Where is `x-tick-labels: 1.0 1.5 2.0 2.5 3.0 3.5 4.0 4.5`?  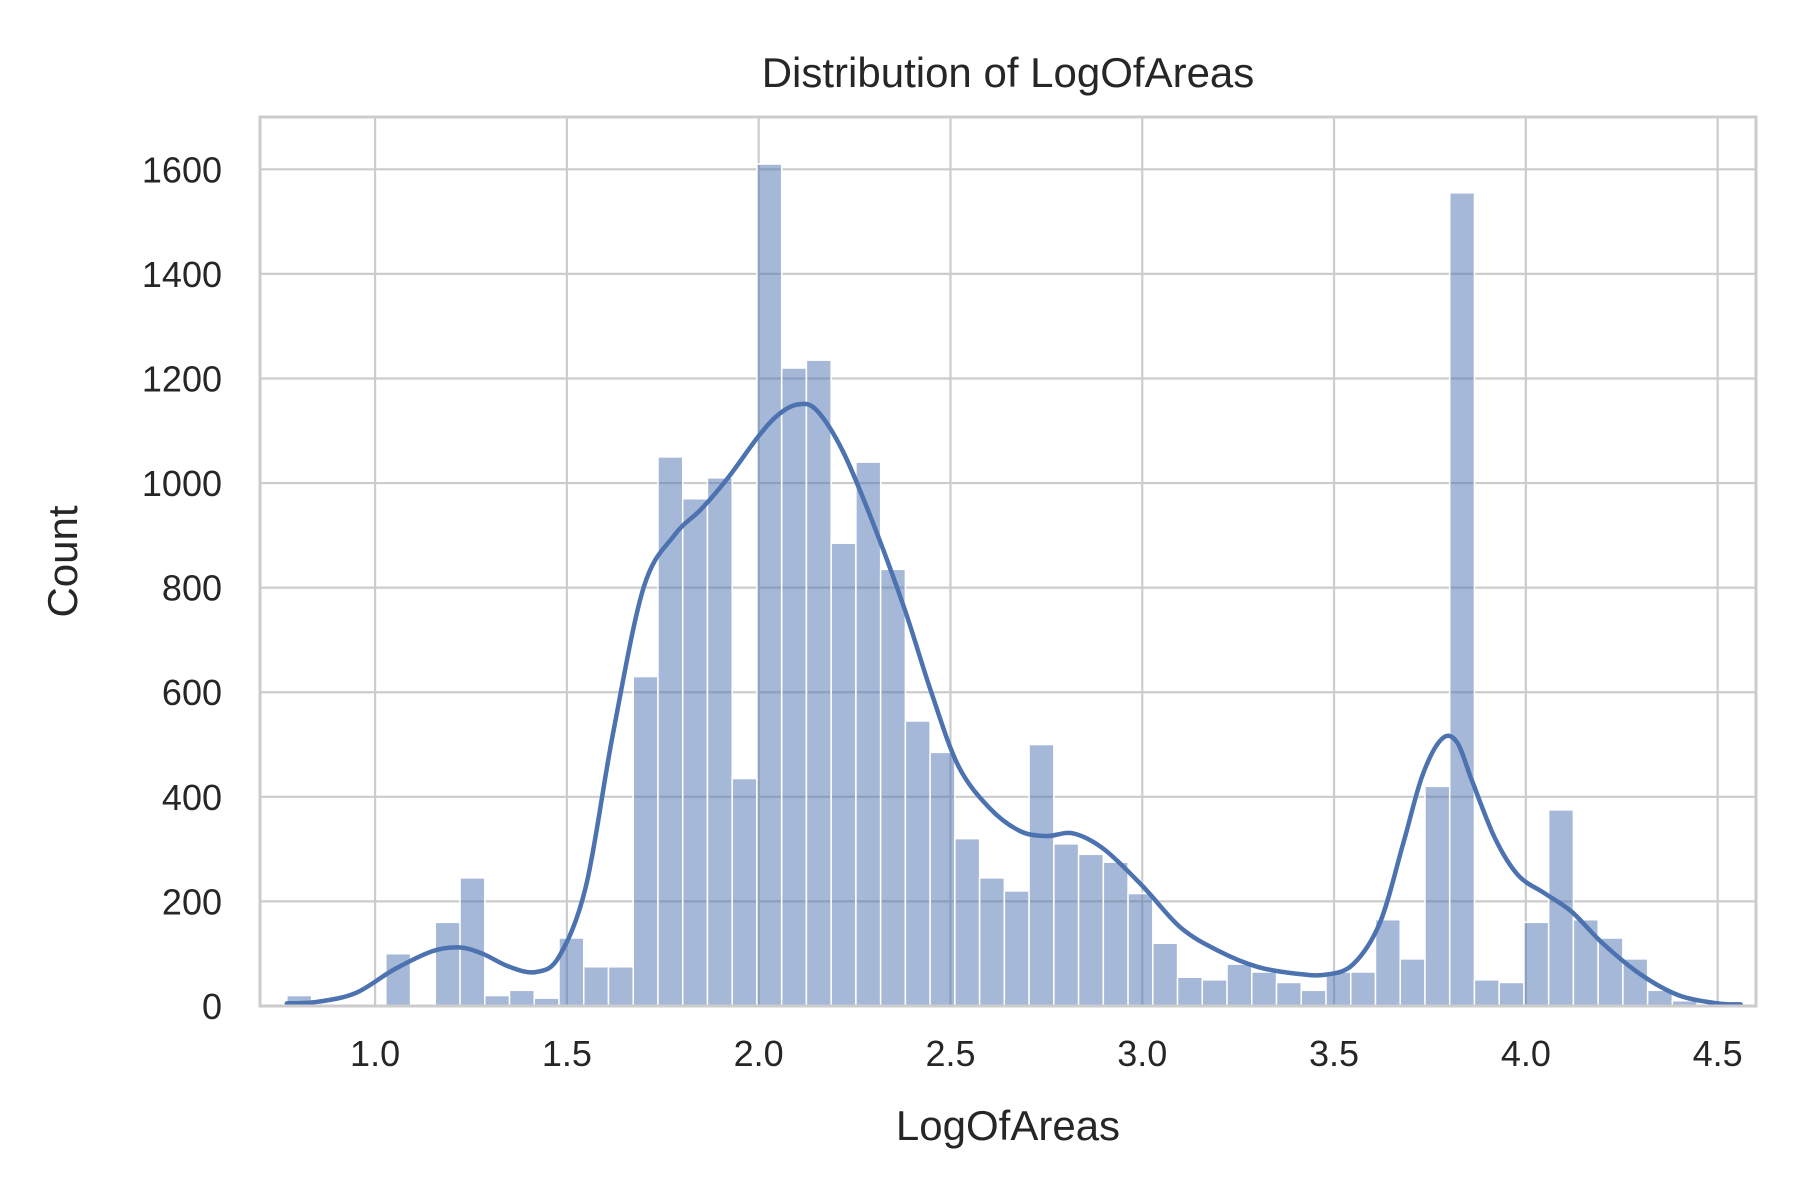 x-tick-labels: 1.0 1.5 2.0 2.5 3.0 3.5 4.0 4.5 is located at coordinates (1046, 1053).